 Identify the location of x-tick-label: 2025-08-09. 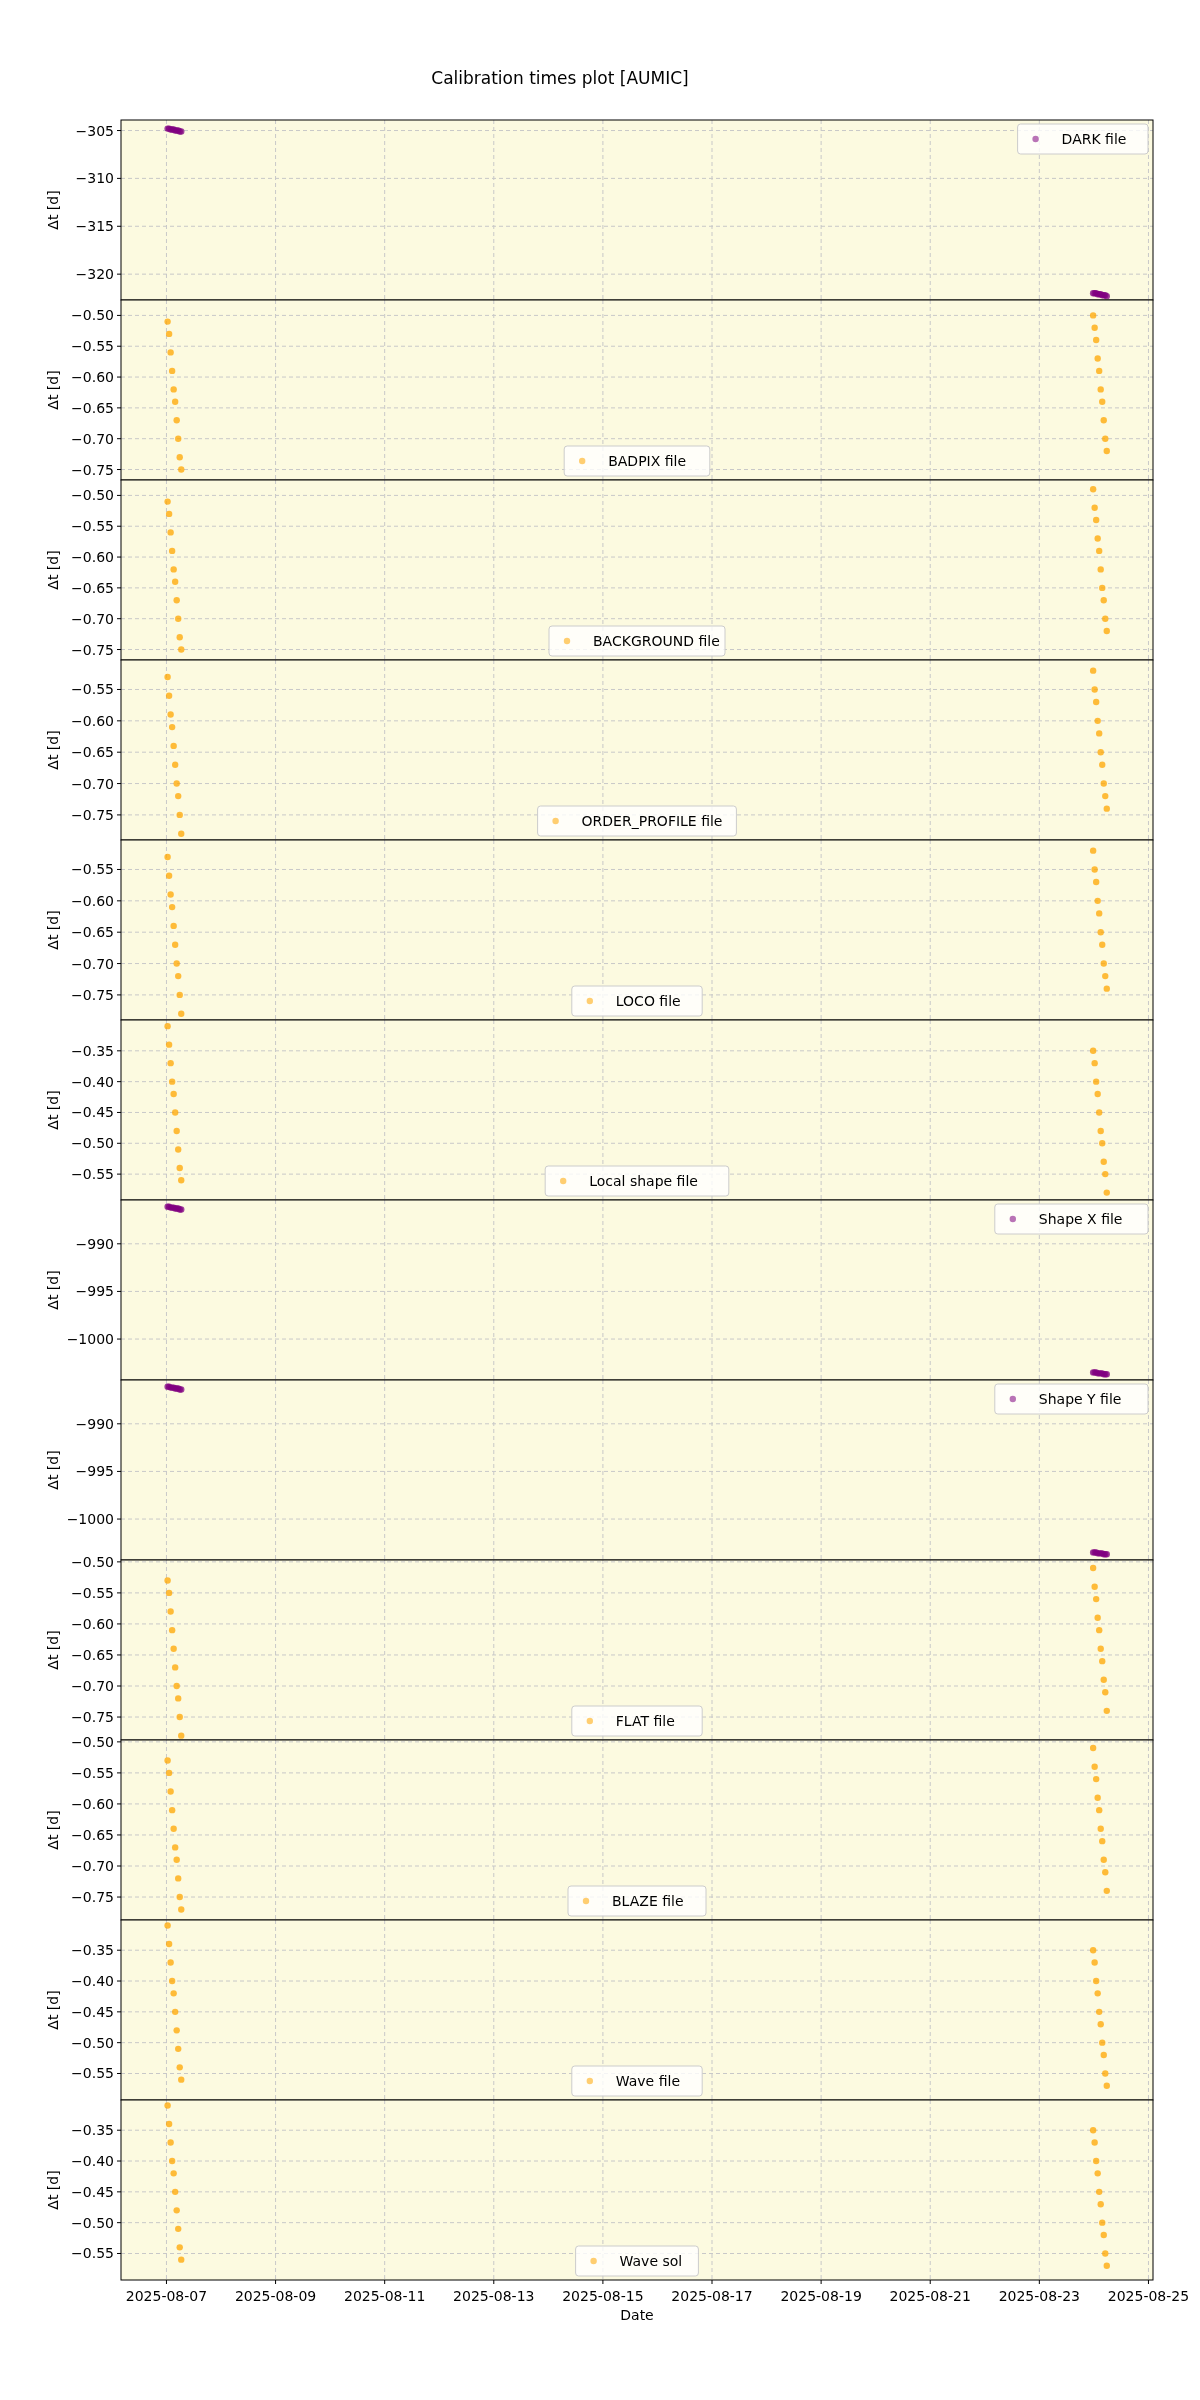
(275, 2296).